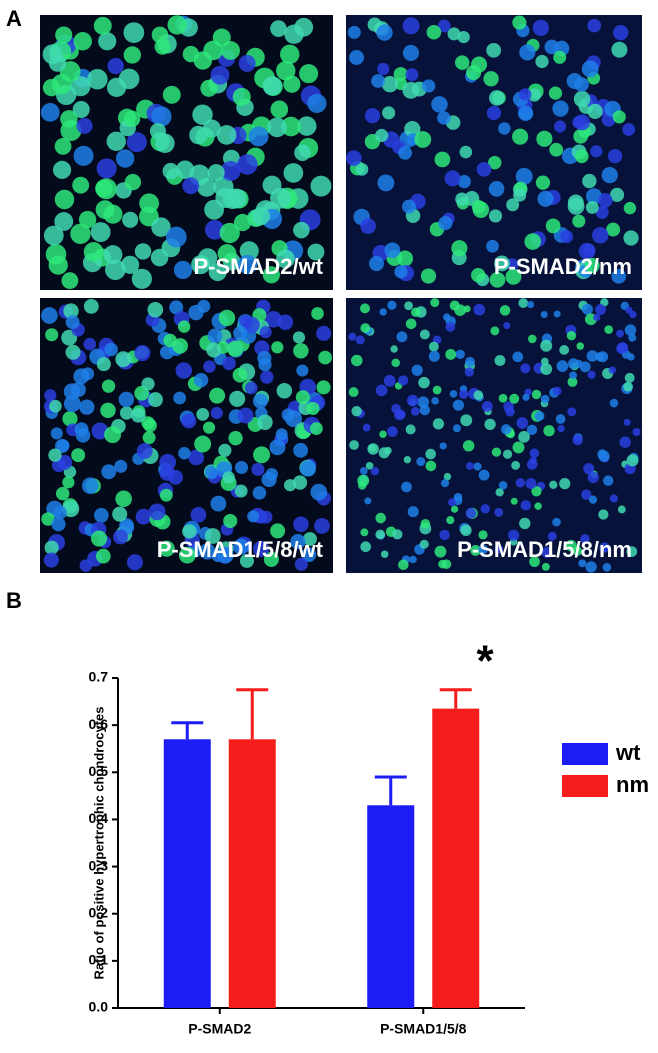 This screenshot has width=658, height=1053. What do you see at coordinates (219, 1029) in the screenshot?
I see `x-tick-label: P-SMAD2` at bounding box center [219, 1029].